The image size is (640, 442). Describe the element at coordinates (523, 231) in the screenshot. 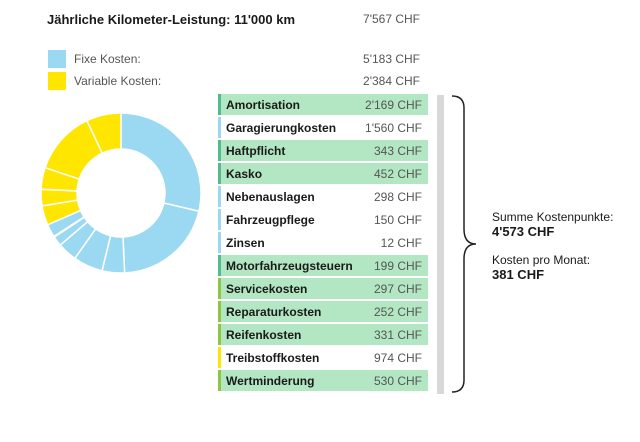

I see `sum-value: 4'573 CHF` at that location.